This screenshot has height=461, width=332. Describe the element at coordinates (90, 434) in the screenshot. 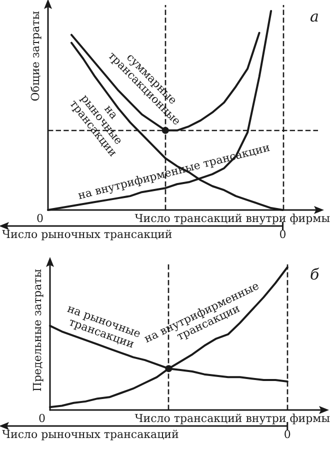

I see `x2-axis-title: Число рыночных трансакаций` at that location.